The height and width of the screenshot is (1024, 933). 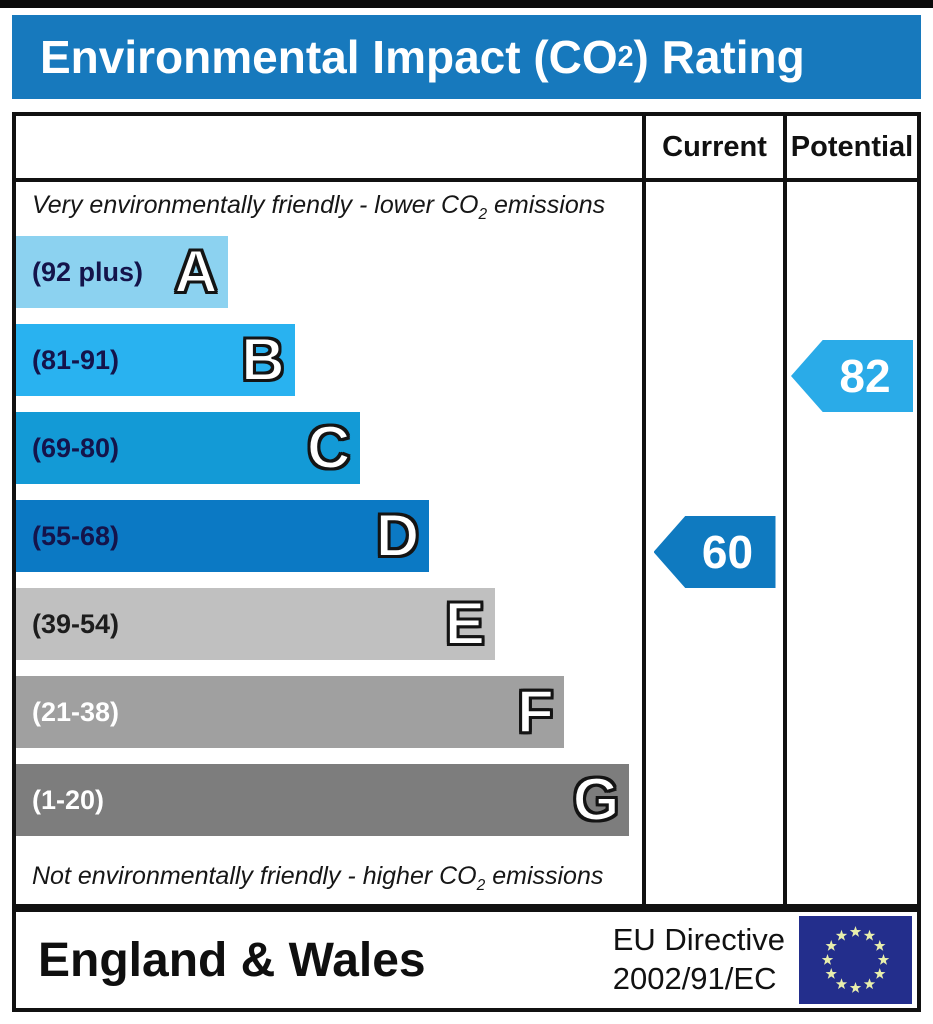 What do you see at coordinates (466, 4) in the screenshot?
I see `top-border-strip` at bounding box center [466, 4].